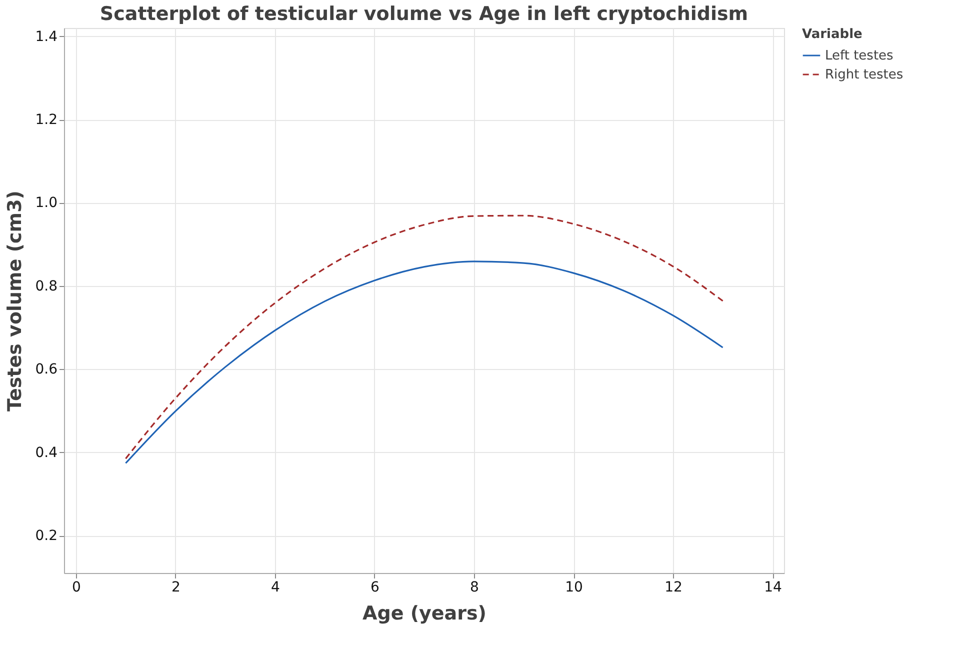 Image resolution: width=980 pixels, height=655 pixels. Describe the element at coordinates (15, 301) in the screenshot. I see `y-axis-title: Testes volume (cm3)` at that location.